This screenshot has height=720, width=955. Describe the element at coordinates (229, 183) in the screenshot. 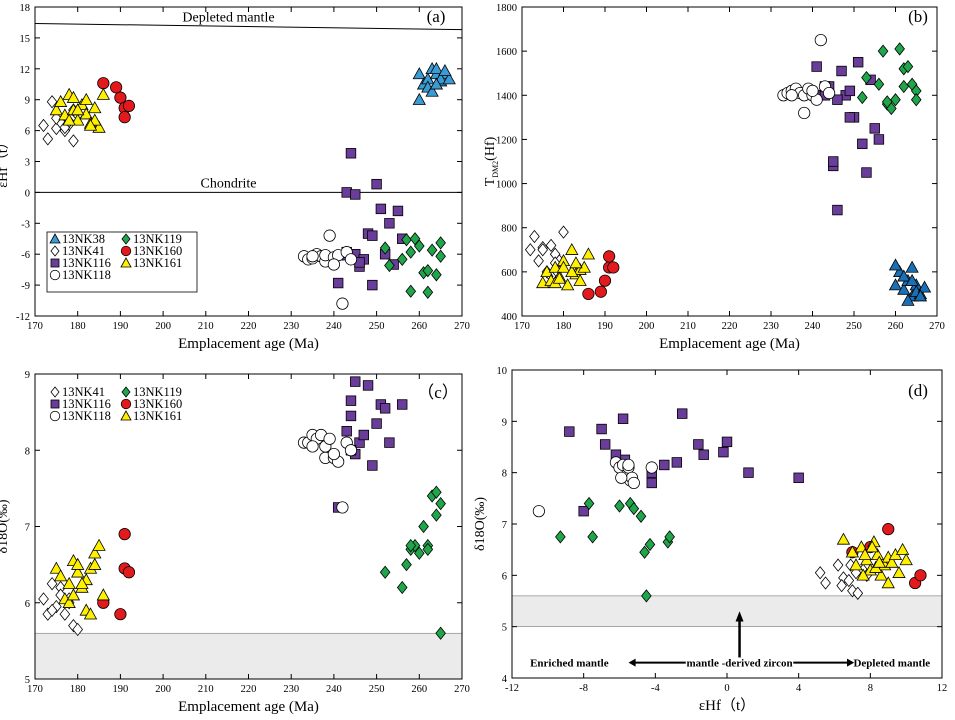

I see `reference-line-label: Chondrite` at that location.